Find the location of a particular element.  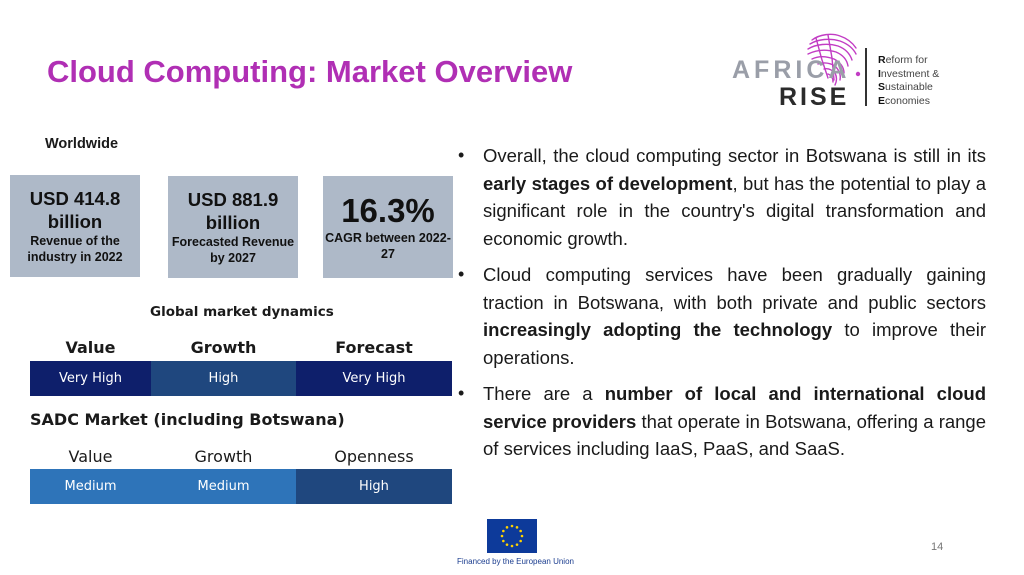

cell-openness: High is located at coordinates (374, 486).